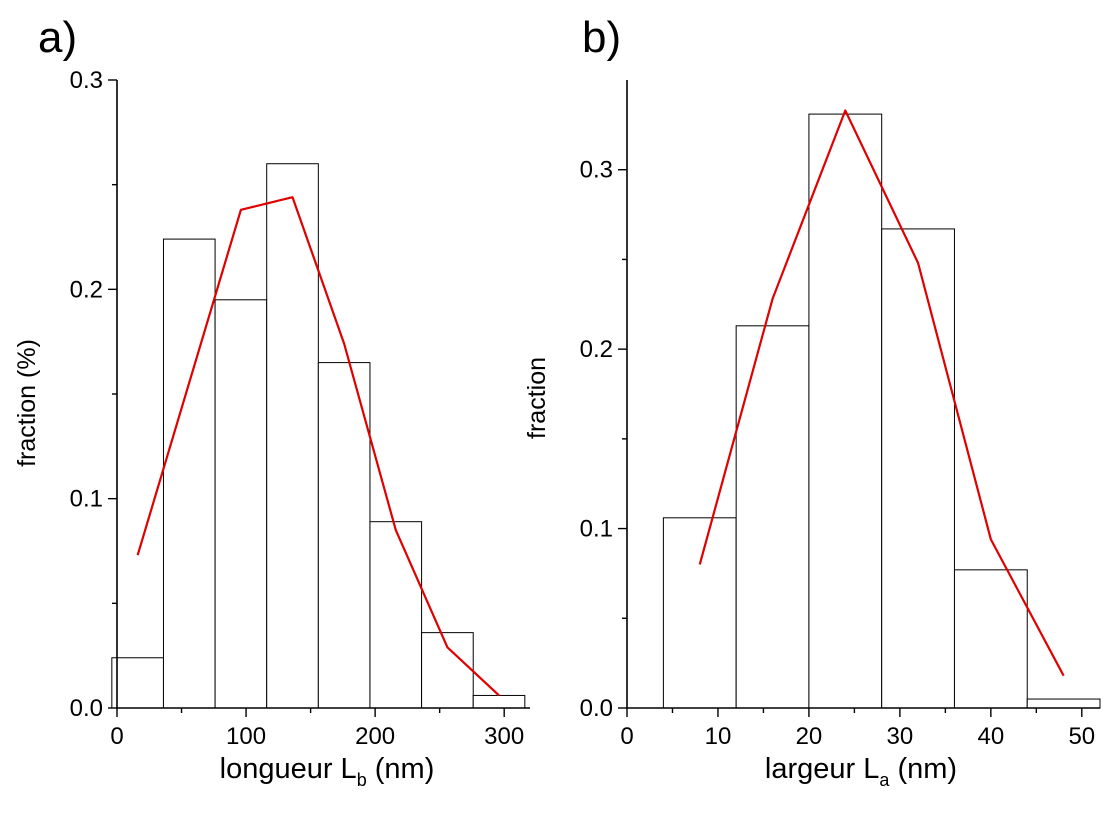 This screenshot has width=1107, height=820. I want to click on panel-a-x-axis-label-sub: b, so click(362, 780).